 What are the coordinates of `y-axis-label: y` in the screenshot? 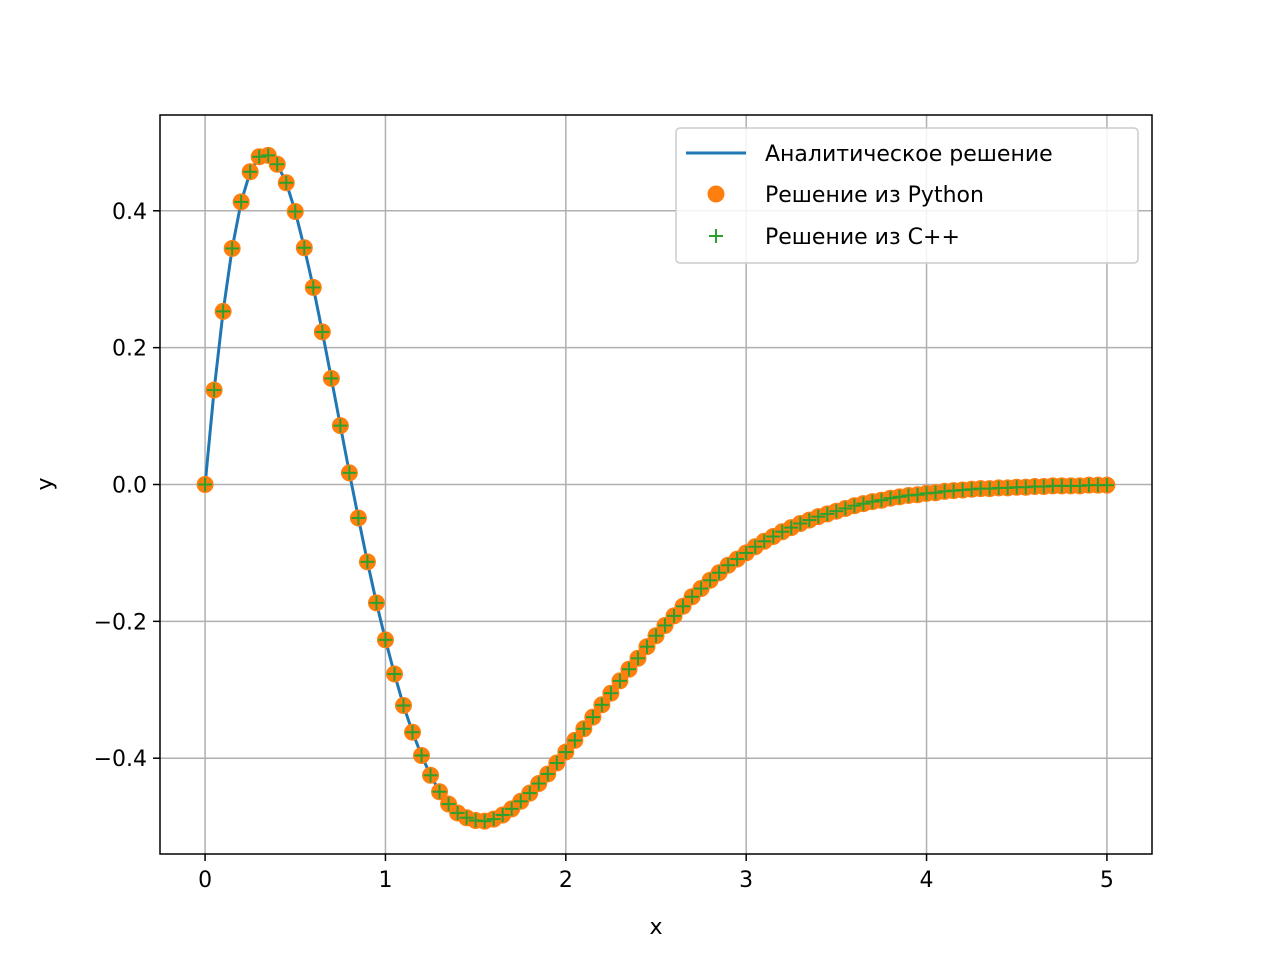 It's located at (45, 483).